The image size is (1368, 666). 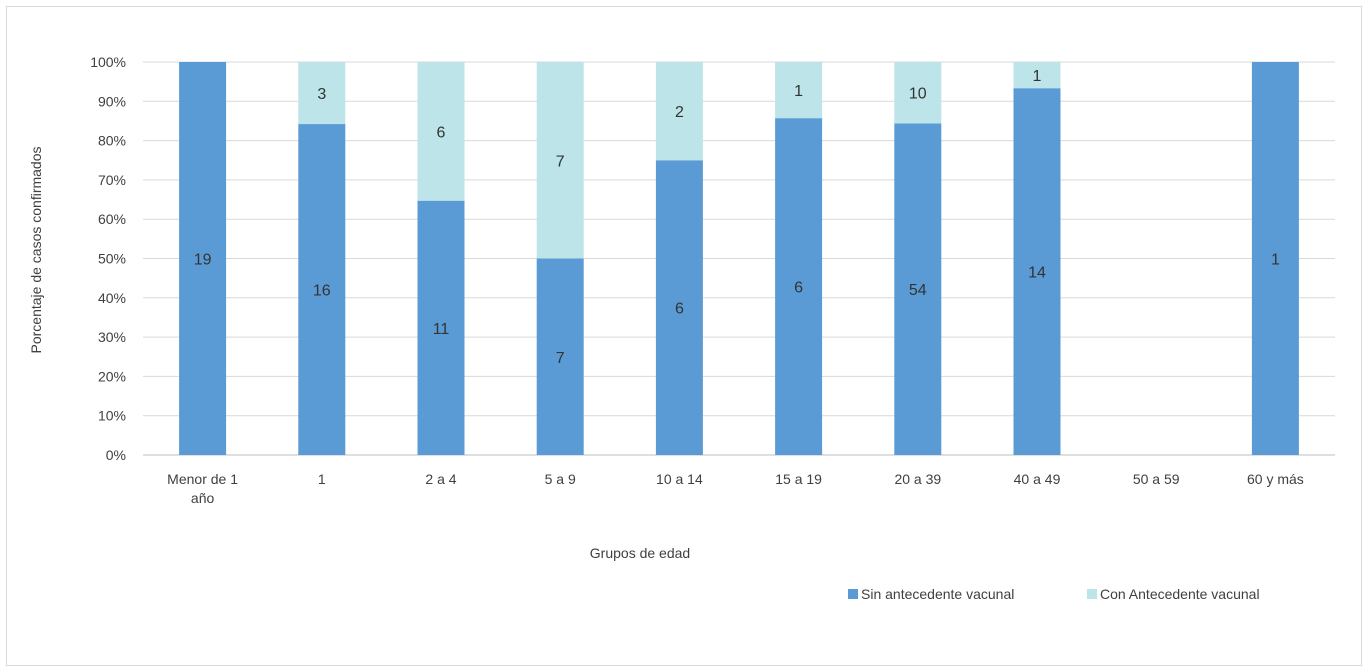 I want to click on y-tick-label: 60%, so click(x=112, y=219).